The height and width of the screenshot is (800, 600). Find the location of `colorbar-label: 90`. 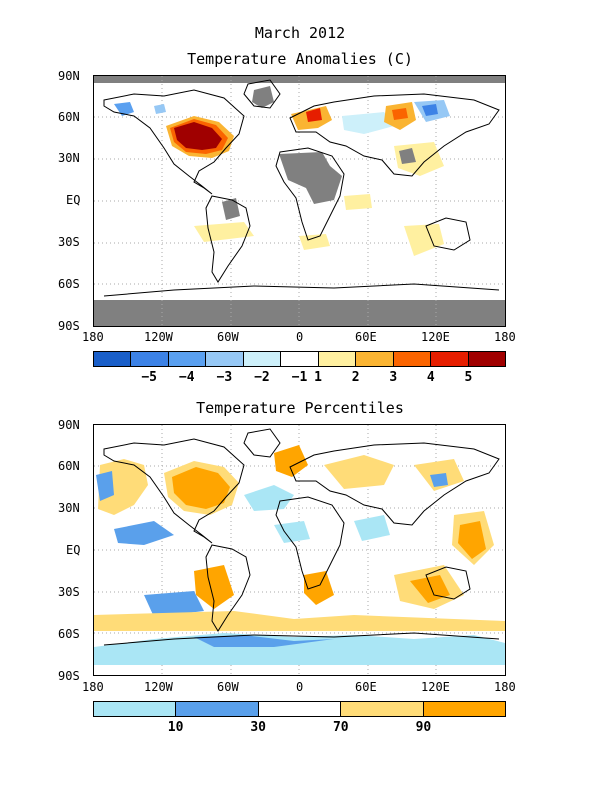

colorbar-label: 90 is located at coordinates (423, 727).